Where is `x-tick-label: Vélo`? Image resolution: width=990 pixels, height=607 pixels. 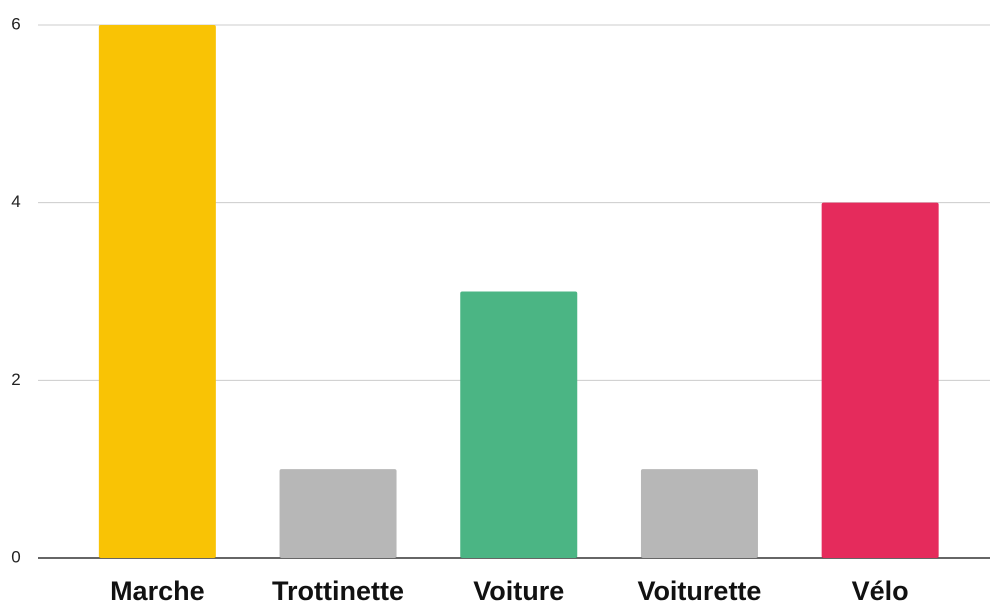
x-tick-label: Vélo is located at coordinates (880, 591).